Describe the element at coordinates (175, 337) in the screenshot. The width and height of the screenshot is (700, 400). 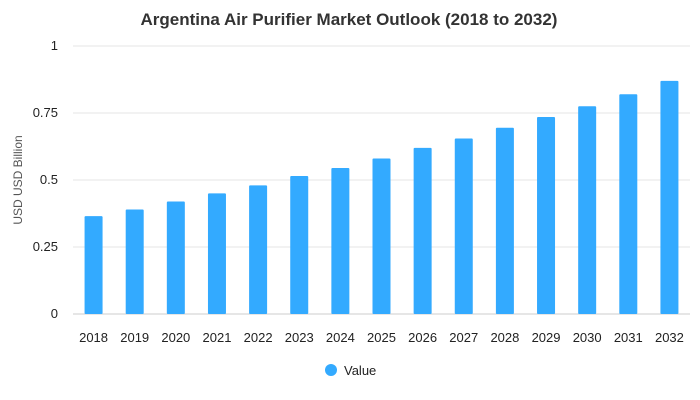
I see `x-tick-label: 2020` at that location.